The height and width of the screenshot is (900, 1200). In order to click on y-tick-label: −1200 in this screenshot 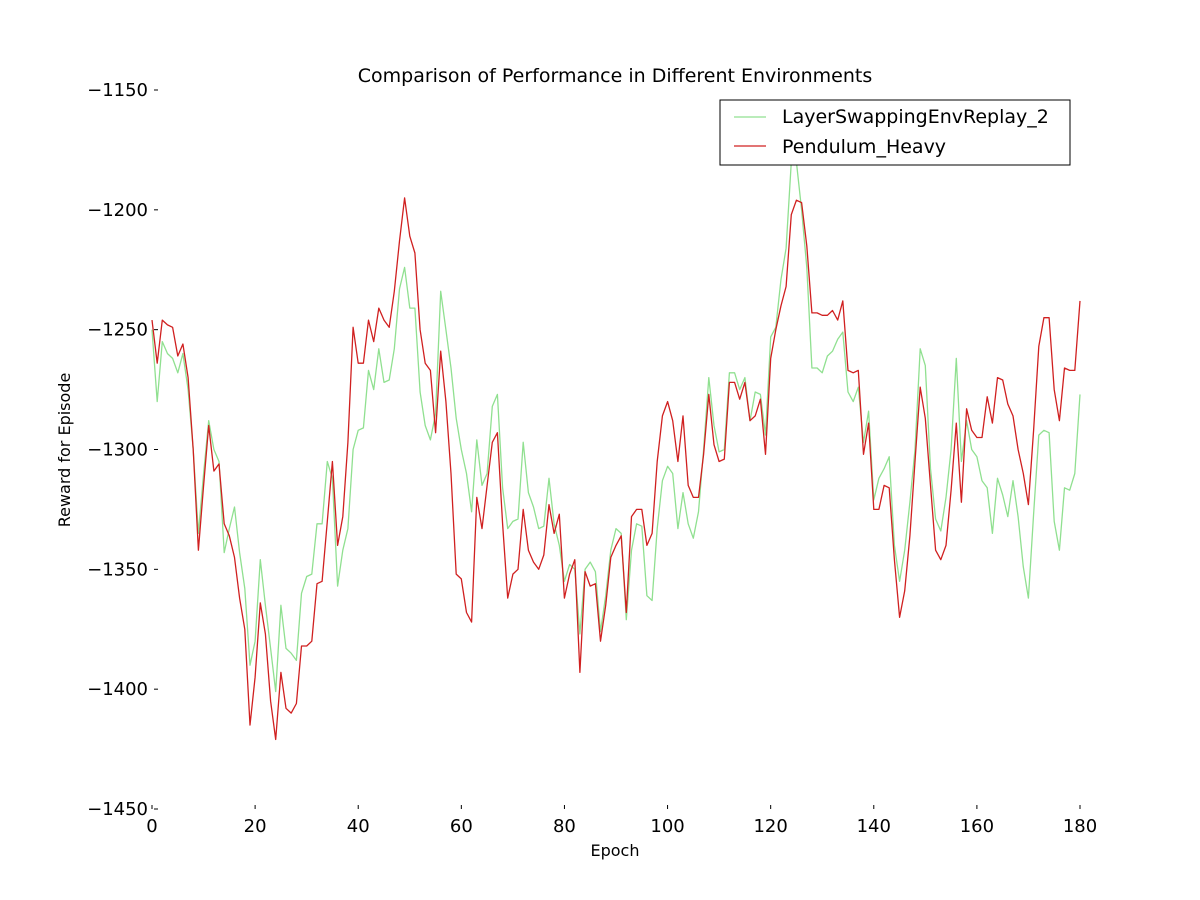, I will do `click(117, 210)`.